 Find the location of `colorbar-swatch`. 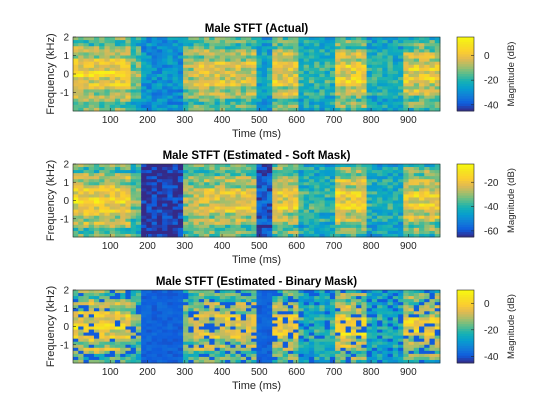

colorbar-swatch is located at coordinates (465, 207).